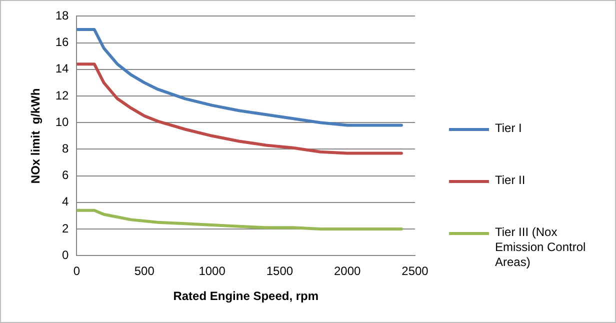  Describe the element at coordinates (76, 271) in the screenshot. I see `x-tick-label: 0` at that location.